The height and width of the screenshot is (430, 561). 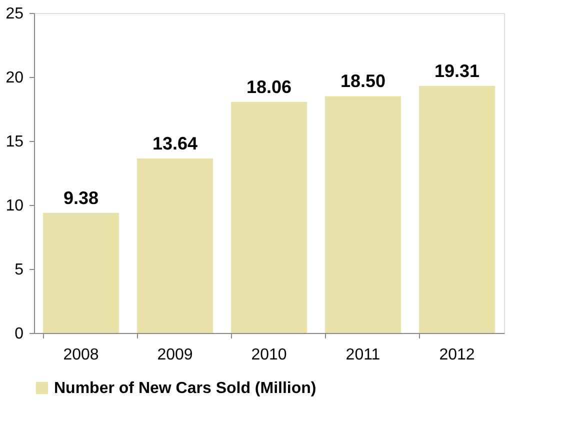 What do you see at coordinates (269, 355) in the screenshot?
I see `x-tick-label: 2010` at bounding box center [269, 355].